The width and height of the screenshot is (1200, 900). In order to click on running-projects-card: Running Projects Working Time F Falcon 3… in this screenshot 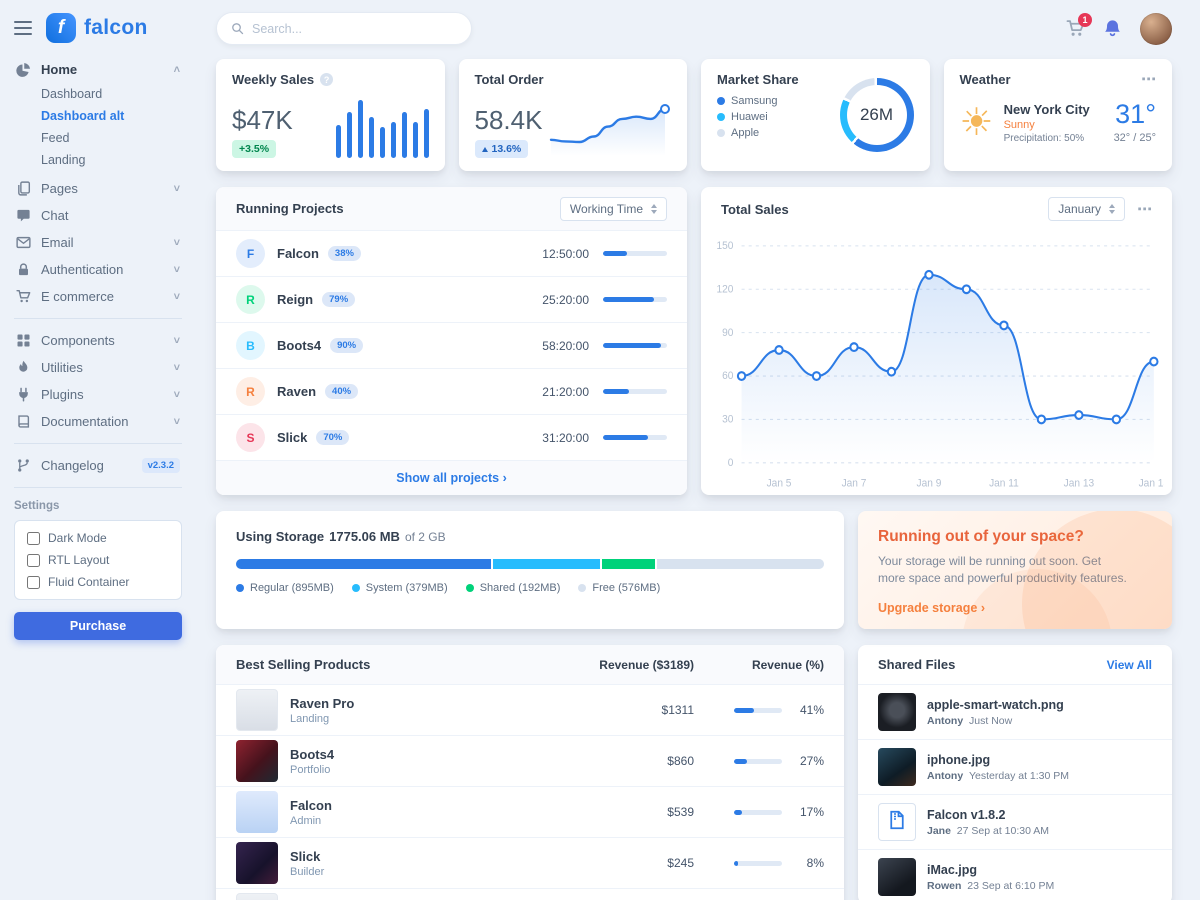, I will do `click(451, 341)`.